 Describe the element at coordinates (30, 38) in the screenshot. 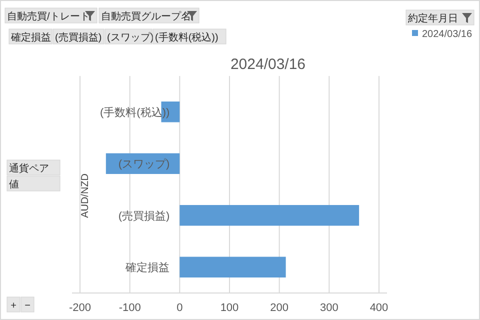

I see `text: 確定損益` at that location.